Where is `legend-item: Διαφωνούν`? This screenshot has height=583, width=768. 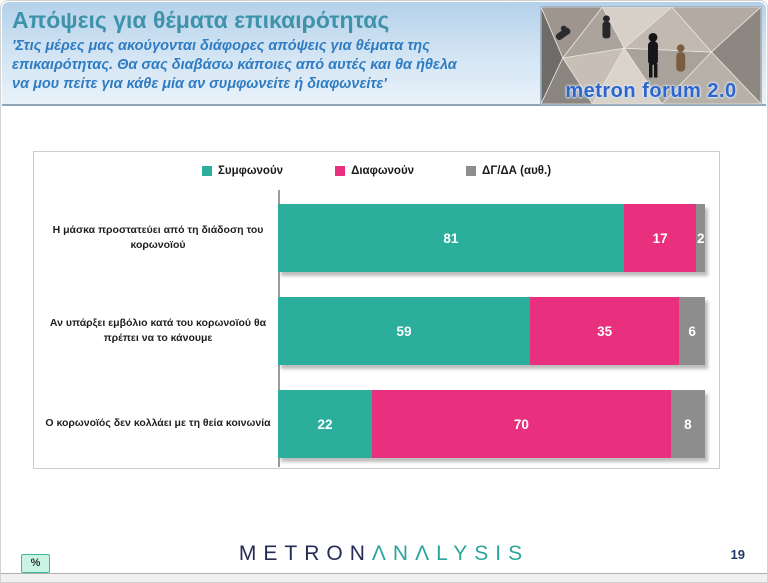 legend-item: Διαφωνούν is located at coordinates (374, 171).